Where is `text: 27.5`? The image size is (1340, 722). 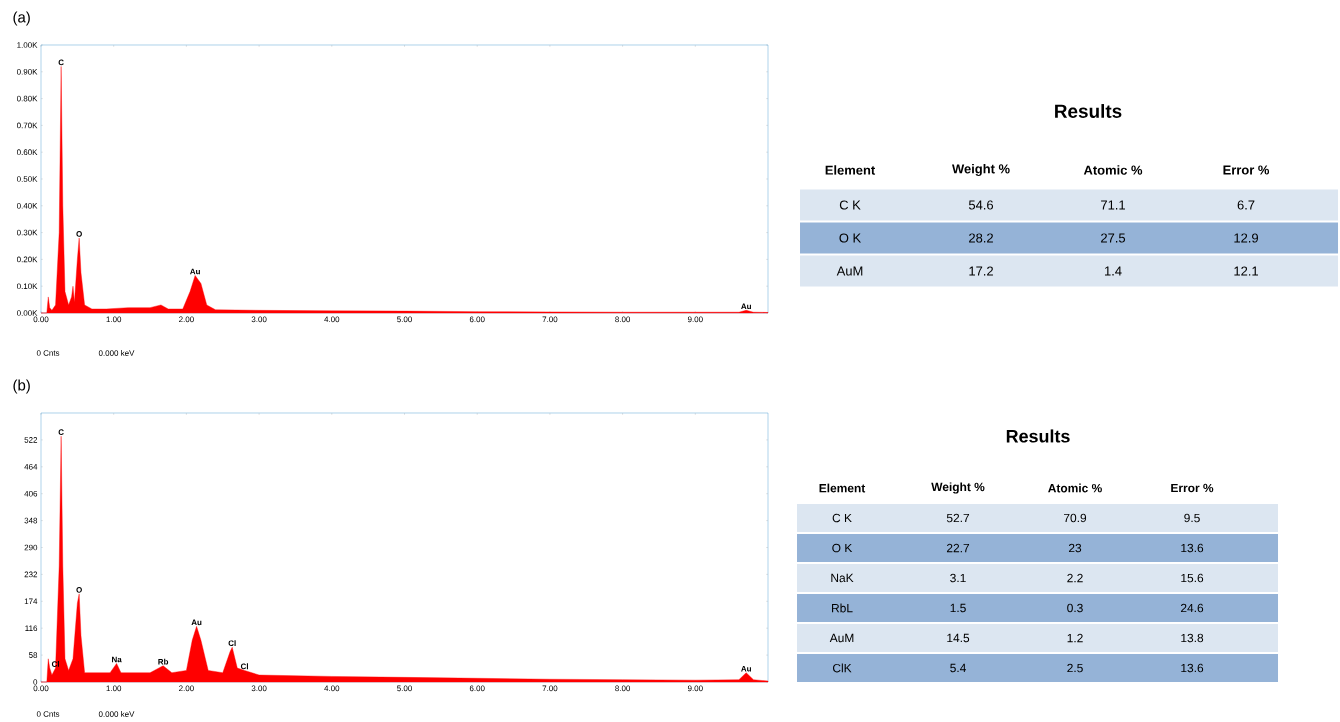 text: 27.5 is located at coordinates (1113, 238).